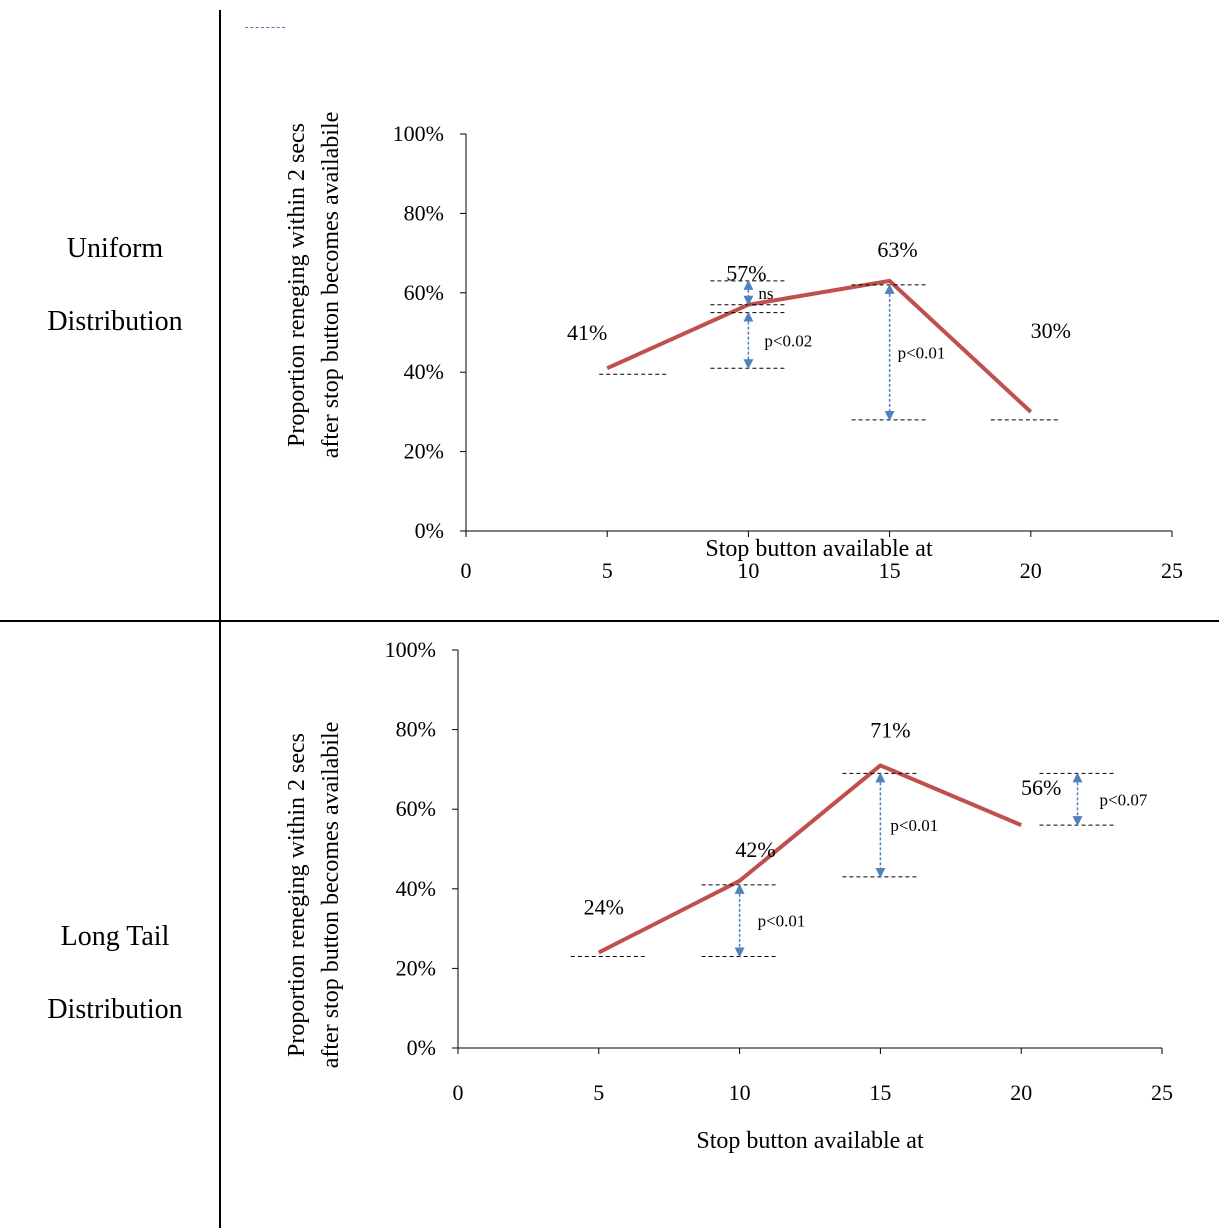 This screenshot has width=1219, height=1228. Describe the element at coordinates (1124, 799) in the screenshot. I see `significance-label: p<0.07` at that location.